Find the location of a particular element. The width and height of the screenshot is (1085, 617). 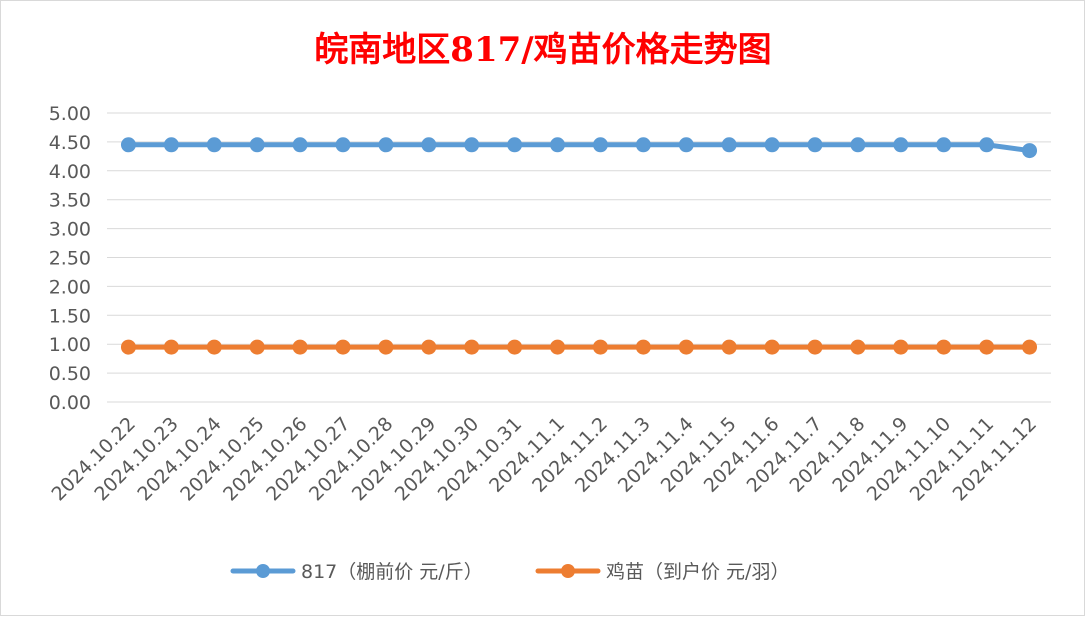

legend-label: 817（棚前价 元/斤） is located at coordinates (392, 572).